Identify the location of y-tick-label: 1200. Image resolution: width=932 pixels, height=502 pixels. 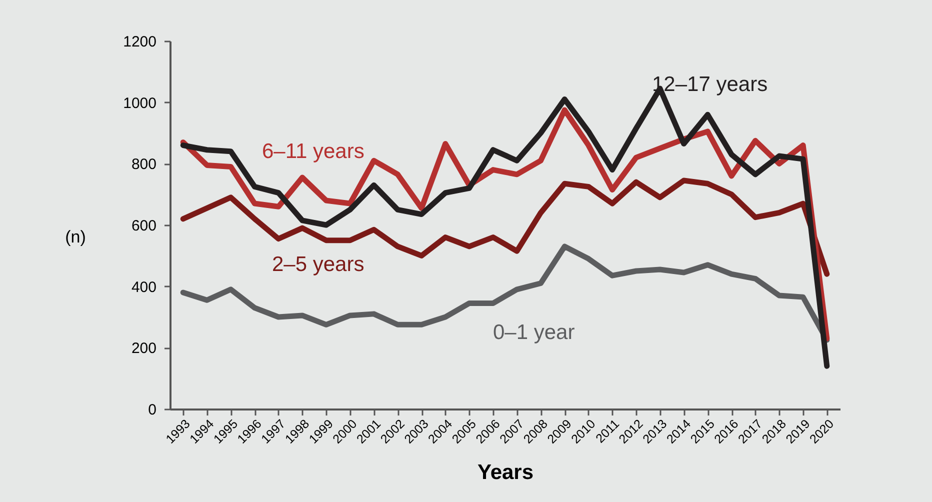
(139, 42).